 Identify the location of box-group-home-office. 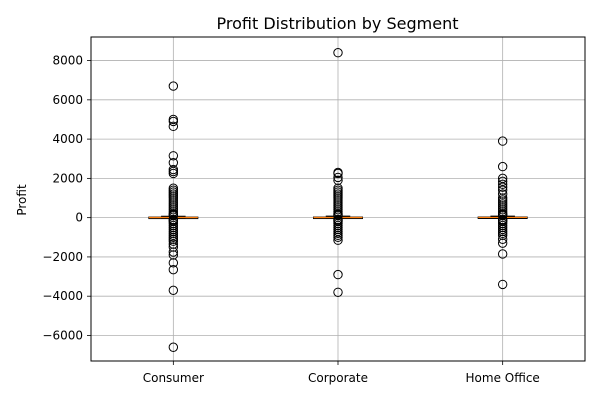
(502, 213).